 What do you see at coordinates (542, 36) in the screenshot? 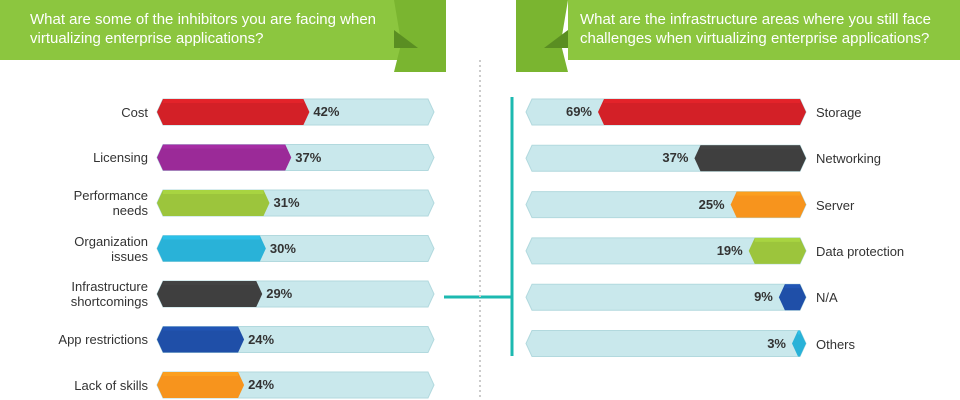
I see `right-ribbon-tab` at bounding box center [542, 36].